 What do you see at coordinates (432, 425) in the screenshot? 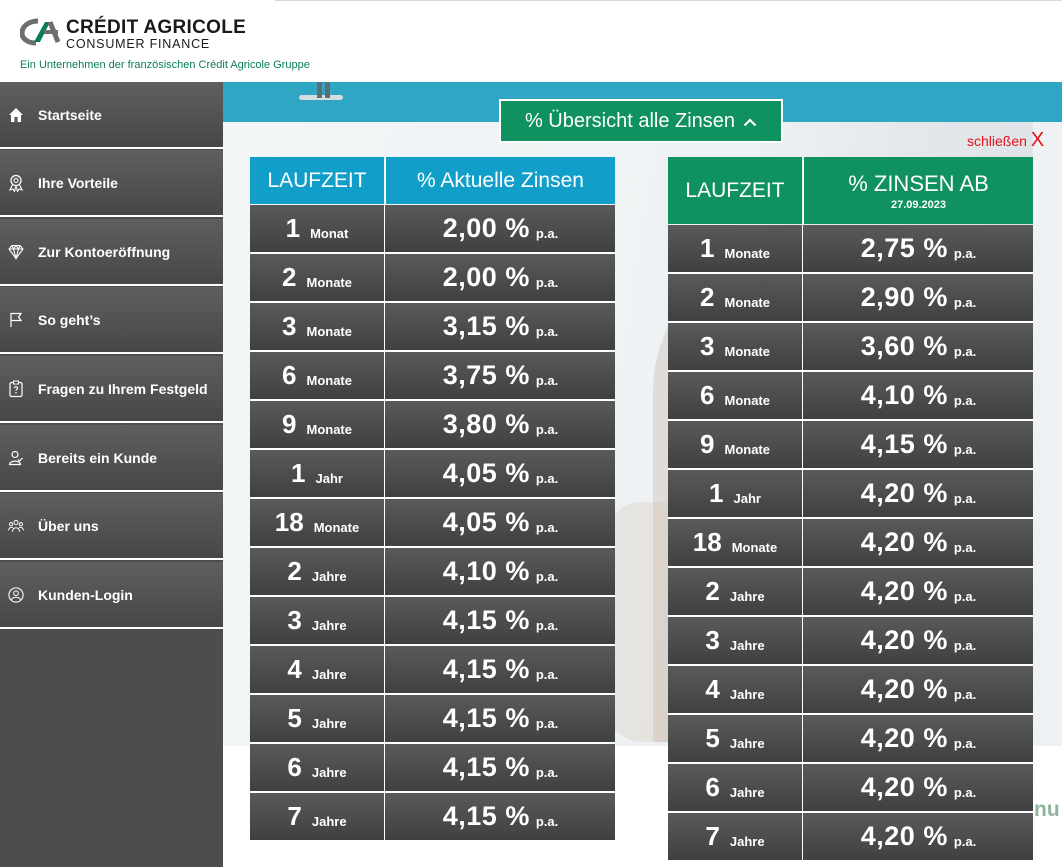
I see `table-row: 9 Monate 3,80 % p.a.` at bounding box center [432, 425].